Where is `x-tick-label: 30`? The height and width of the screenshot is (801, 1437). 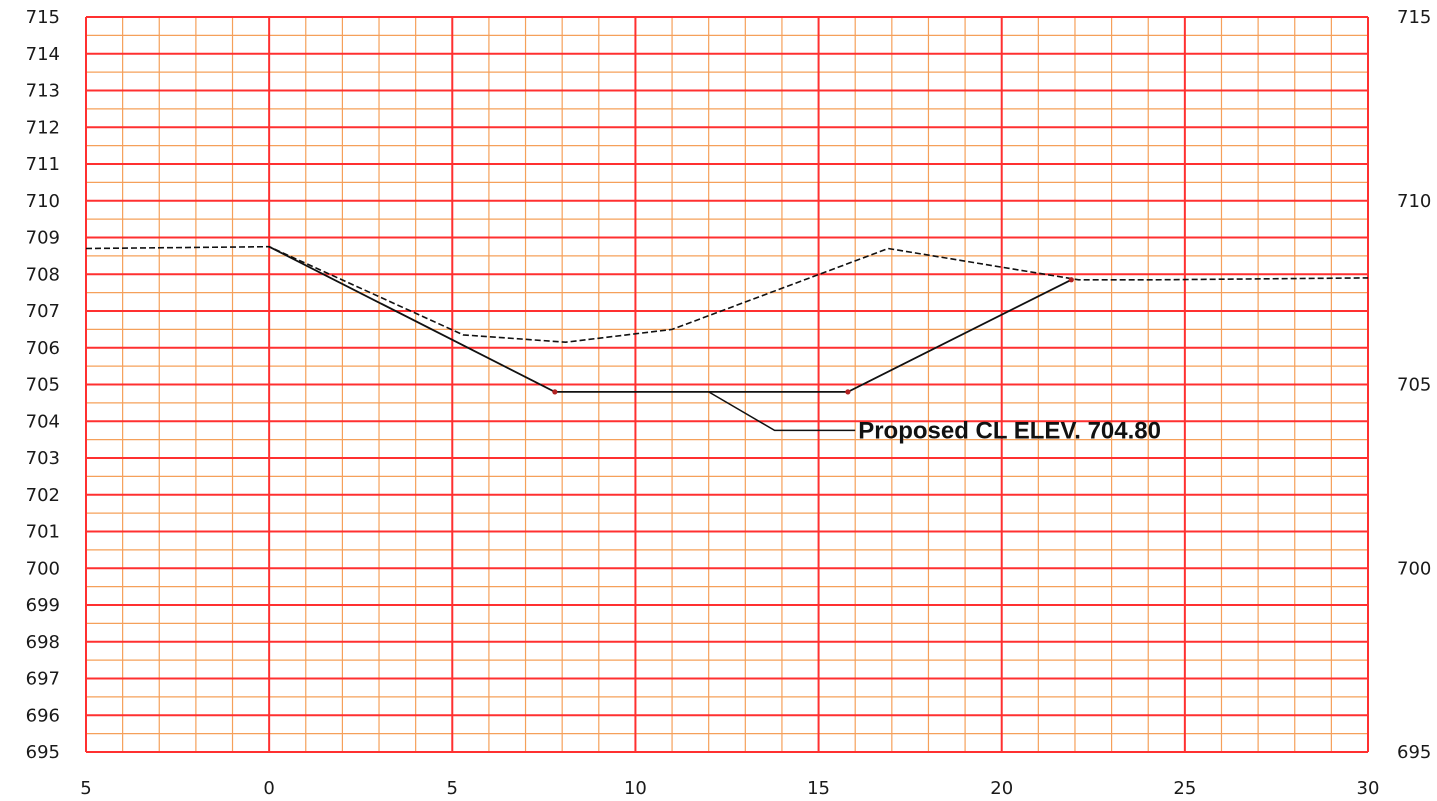
x-tick-label: 30 is located at coordinates (1368, 788).